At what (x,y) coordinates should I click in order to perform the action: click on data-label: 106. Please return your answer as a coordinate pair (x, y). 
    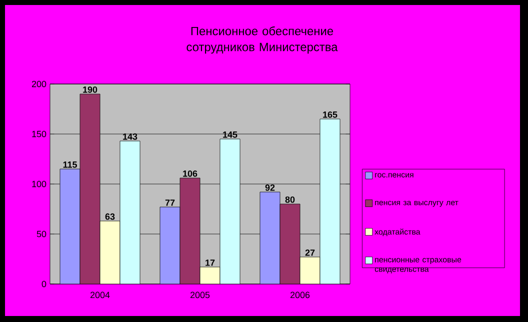
    Looking at the image, I should click on (190, 173).